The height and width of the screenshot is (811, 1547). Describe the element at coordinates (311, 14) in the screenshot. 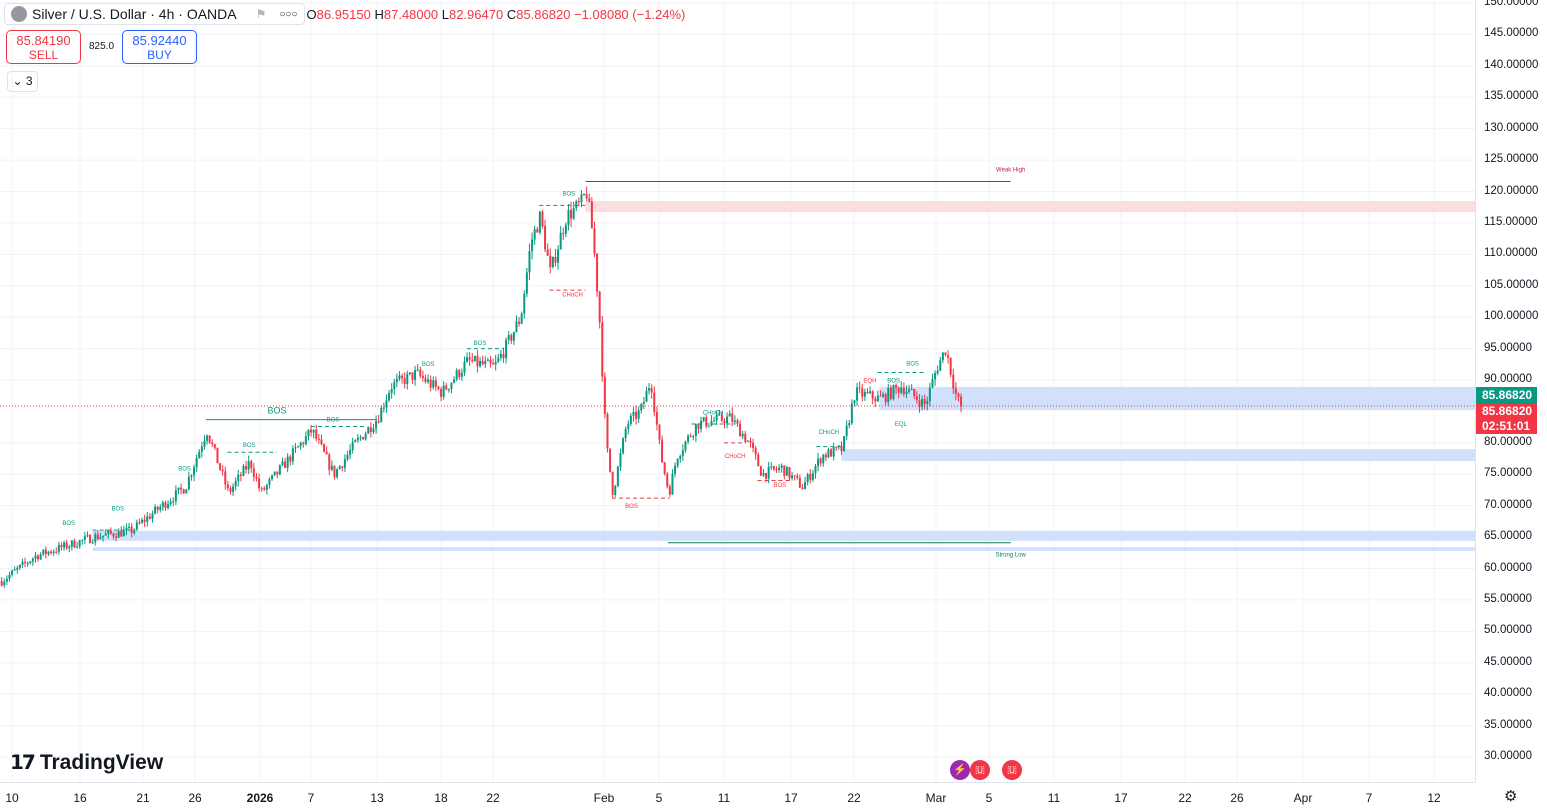

I see `open-label: O` at that location.